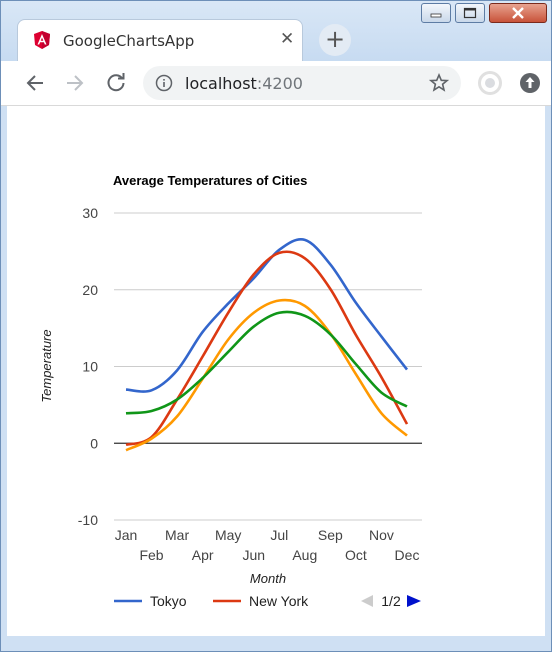  I want to click on info-icon, so click(164, 83).